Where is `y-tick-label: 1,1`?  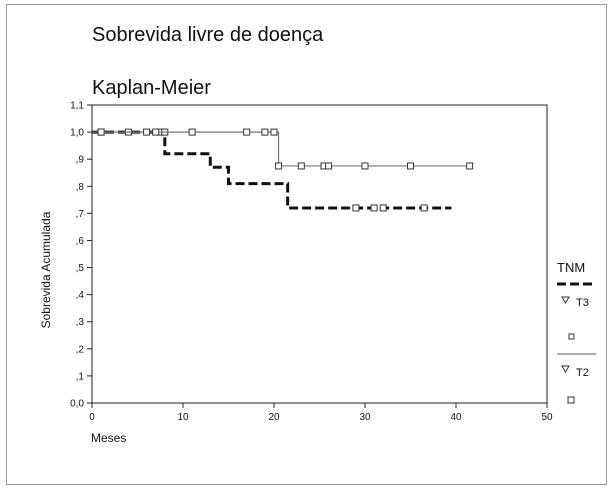
y-tick-label: 1,1 is located at coordinates (77, 106).